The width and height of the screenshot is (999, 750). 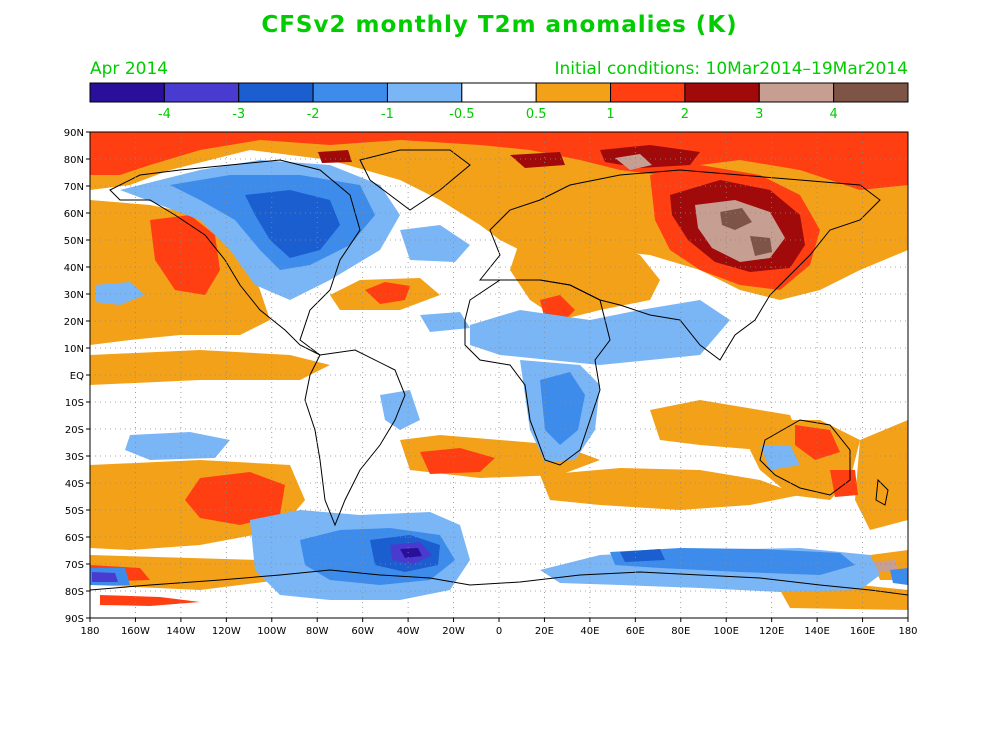 What do you see at coordinates (74, 565) in the screenshot?
I see `lat-tick-label: 70S` at bounding box center [74, 565].